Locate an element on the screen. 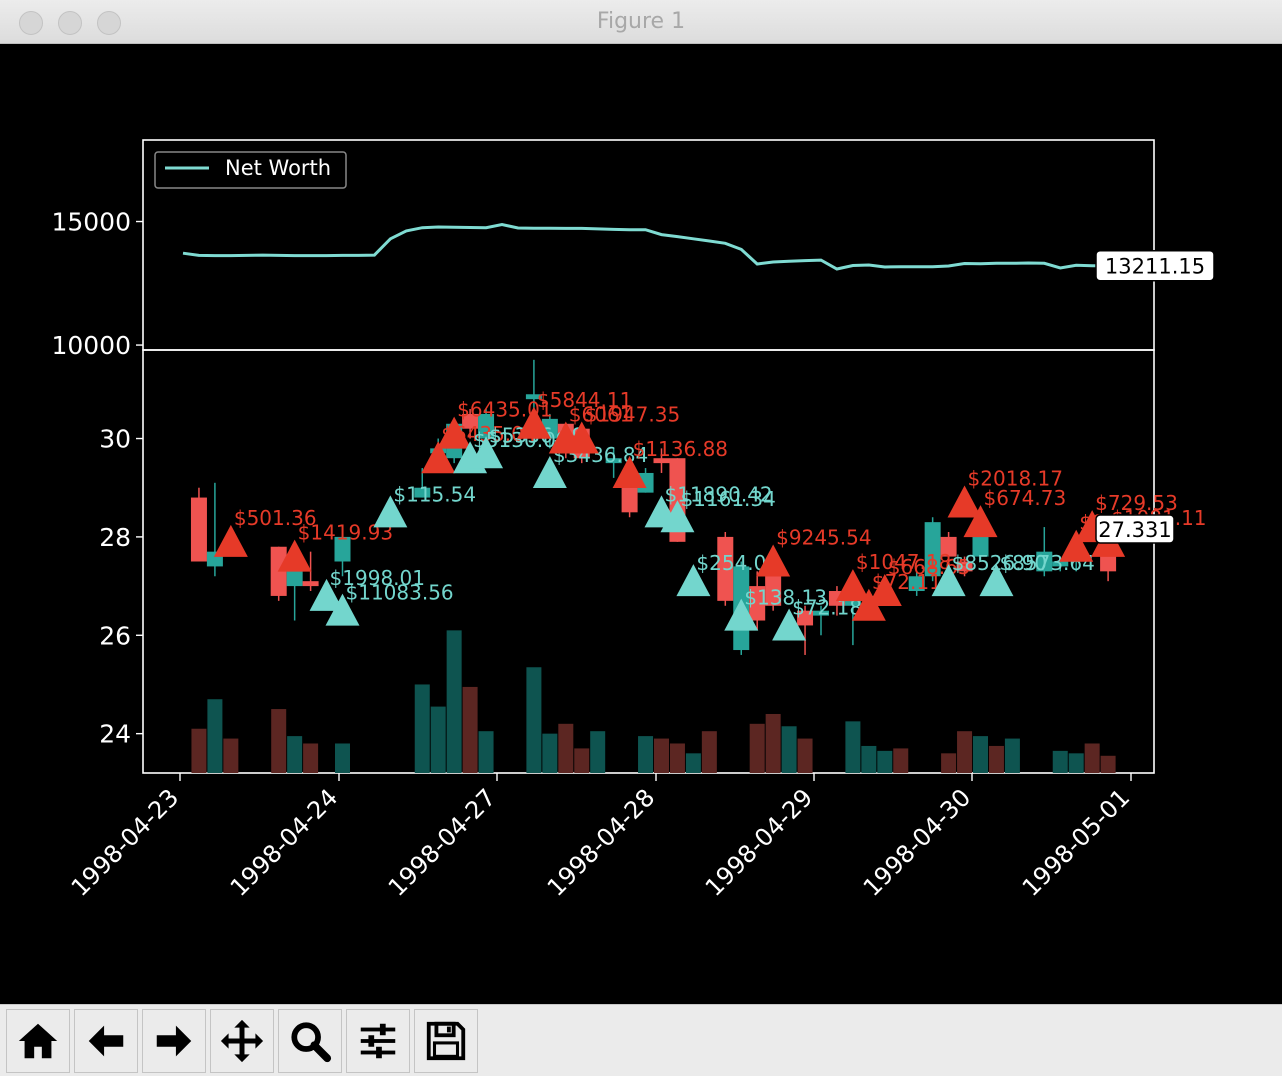  forward-button is located at coordinates (174, 1041).